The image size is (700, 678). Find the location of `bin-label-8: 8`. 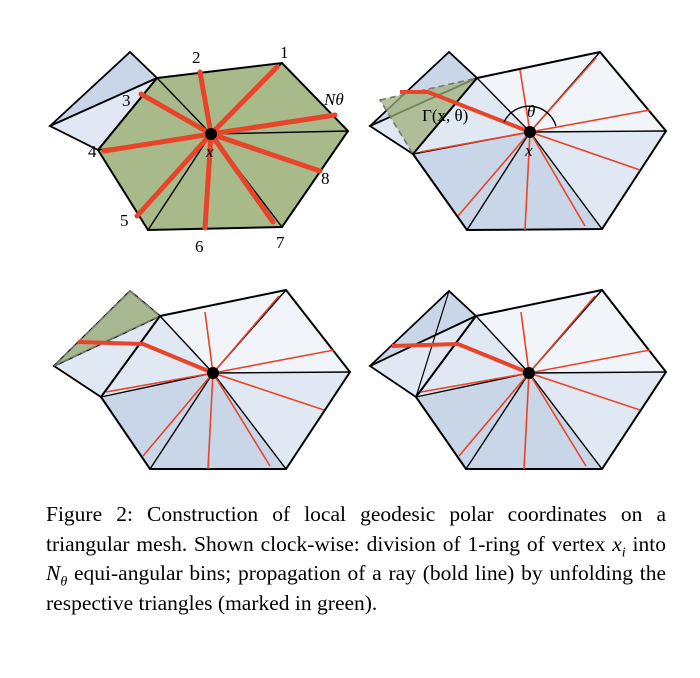

bin-label-8: 8 is located at coordinates (325, 178).